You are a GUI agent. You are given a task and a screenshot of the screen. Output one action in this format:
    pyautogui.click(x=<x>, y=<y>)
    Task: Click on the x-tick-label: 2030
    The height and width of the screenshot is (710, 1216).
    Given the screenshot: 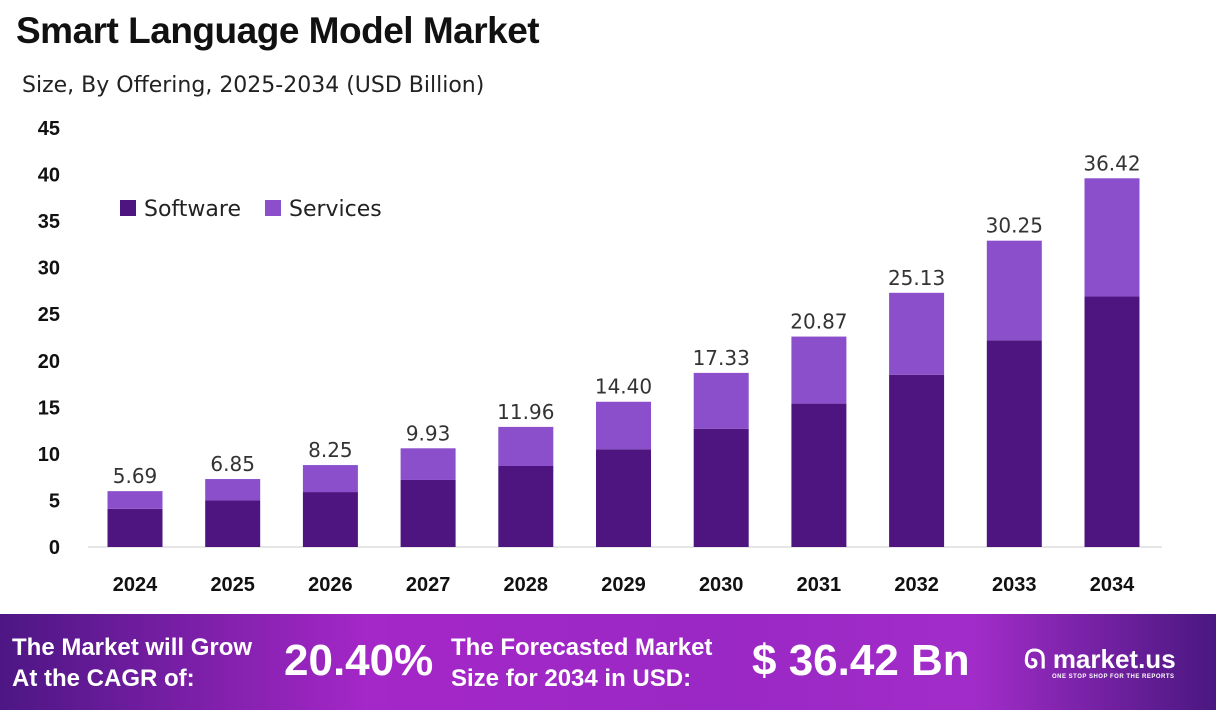 What is the action you would take?
    pyautogui.click(x=721, y=585)
    